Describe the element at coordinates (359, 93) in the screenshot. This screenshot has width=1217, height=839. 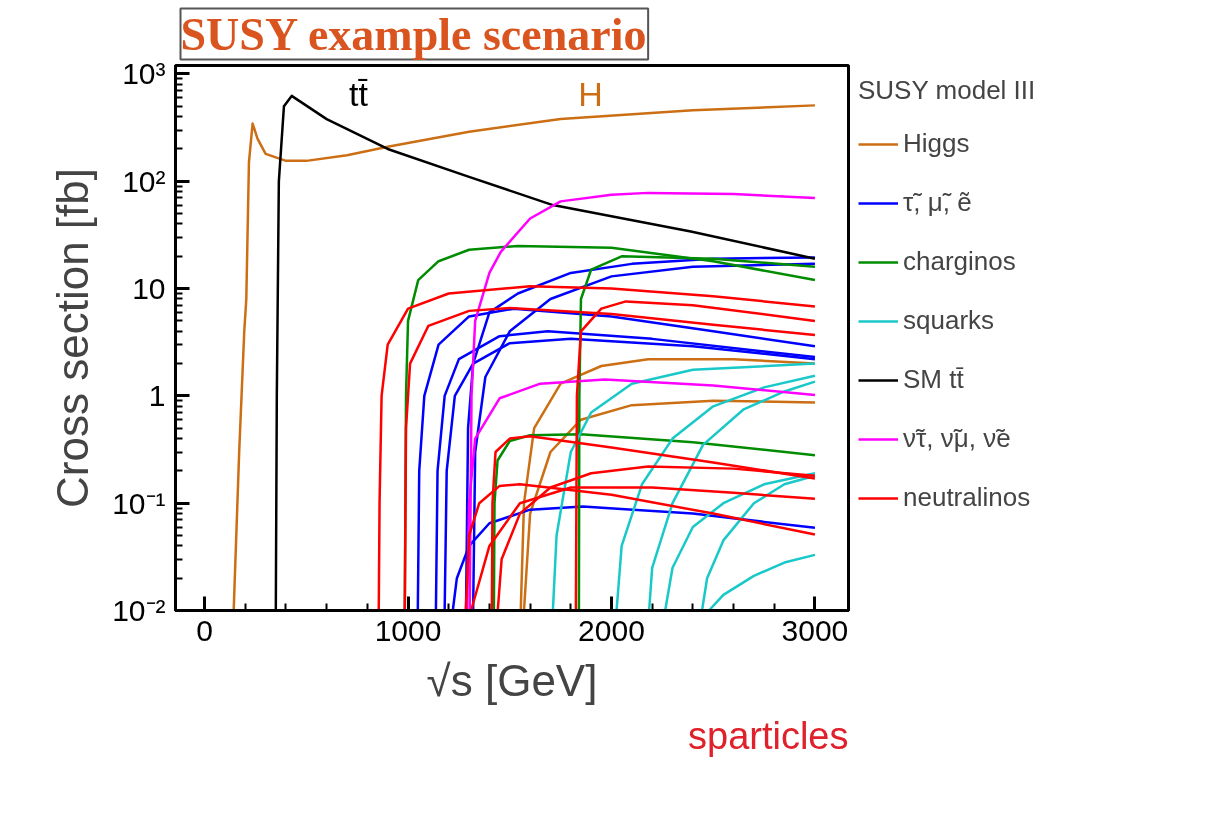
I see `annotation: tt̄` at that location.